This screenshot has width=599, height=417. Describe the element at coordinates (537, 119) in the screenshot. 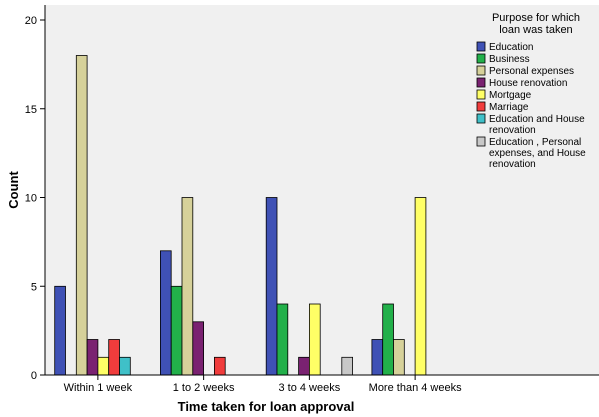

I see `legend-label: Education and House` at that location.